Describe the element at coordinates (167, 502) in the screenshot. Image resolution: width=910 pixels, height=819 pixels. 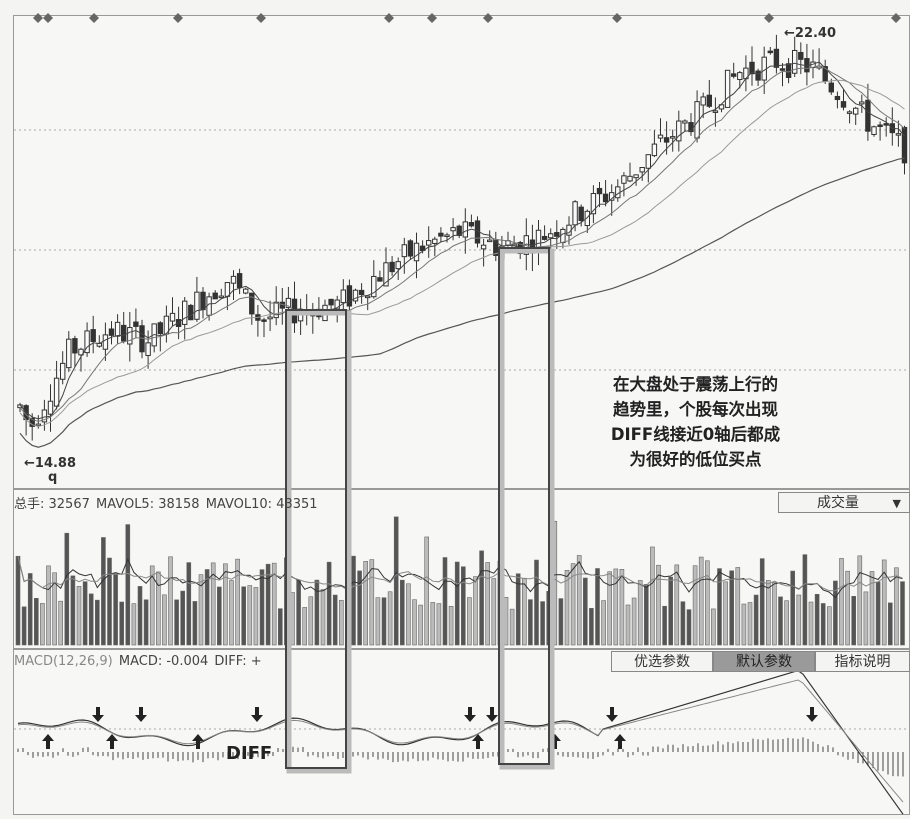
I see `volume-info-row: 总手: 32567 MAVOL5: 38158 MAVOL10: 43351` at that location.